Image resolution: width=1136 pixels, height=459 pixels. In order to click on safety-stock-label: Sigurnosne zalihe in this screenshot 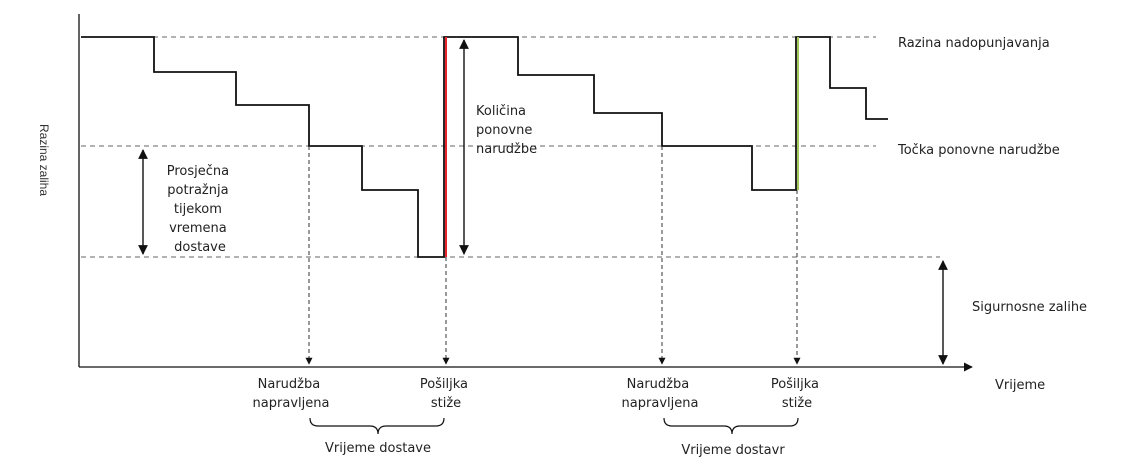, I will do `click(1029, 307)`.